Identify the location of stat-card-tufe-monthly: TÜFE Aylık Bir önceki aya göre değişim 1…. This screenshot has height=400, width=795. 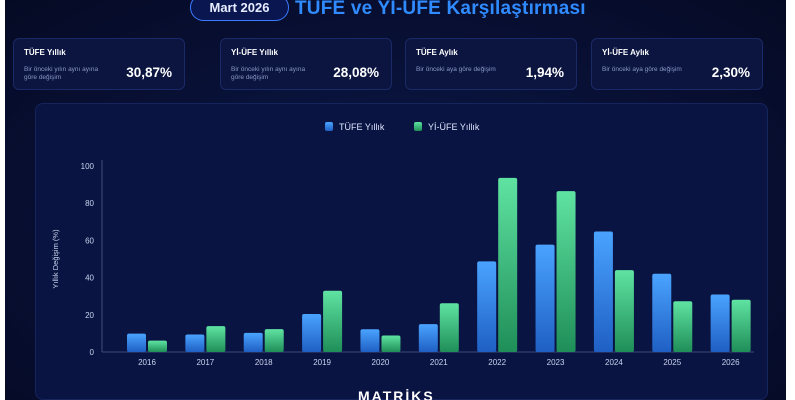
(491, 64).